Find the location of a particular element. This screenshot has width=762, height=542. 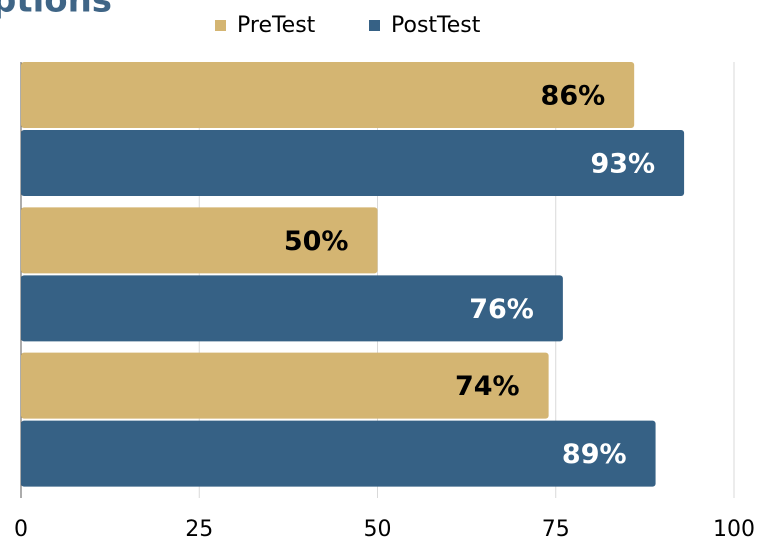

x-tick-label: 25 is located at coordinates (199, 529).